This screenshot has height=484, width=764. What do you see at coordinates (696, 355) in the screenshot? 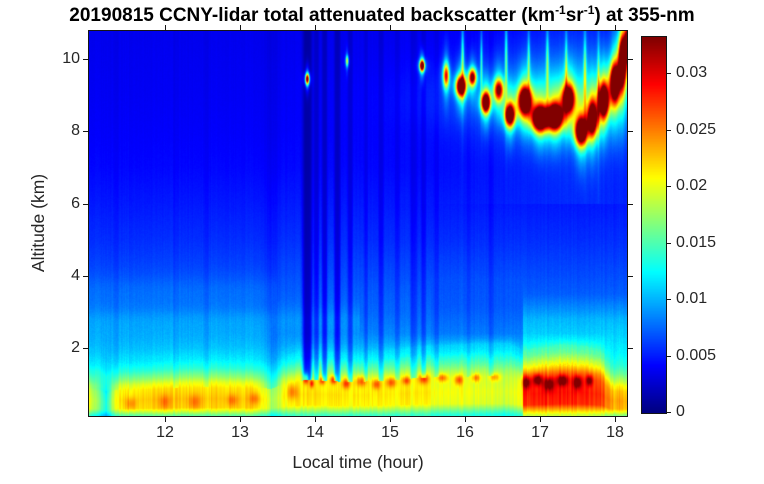
I see `colorbar-tick-label: 0.005` at bounding box center [696, 355].